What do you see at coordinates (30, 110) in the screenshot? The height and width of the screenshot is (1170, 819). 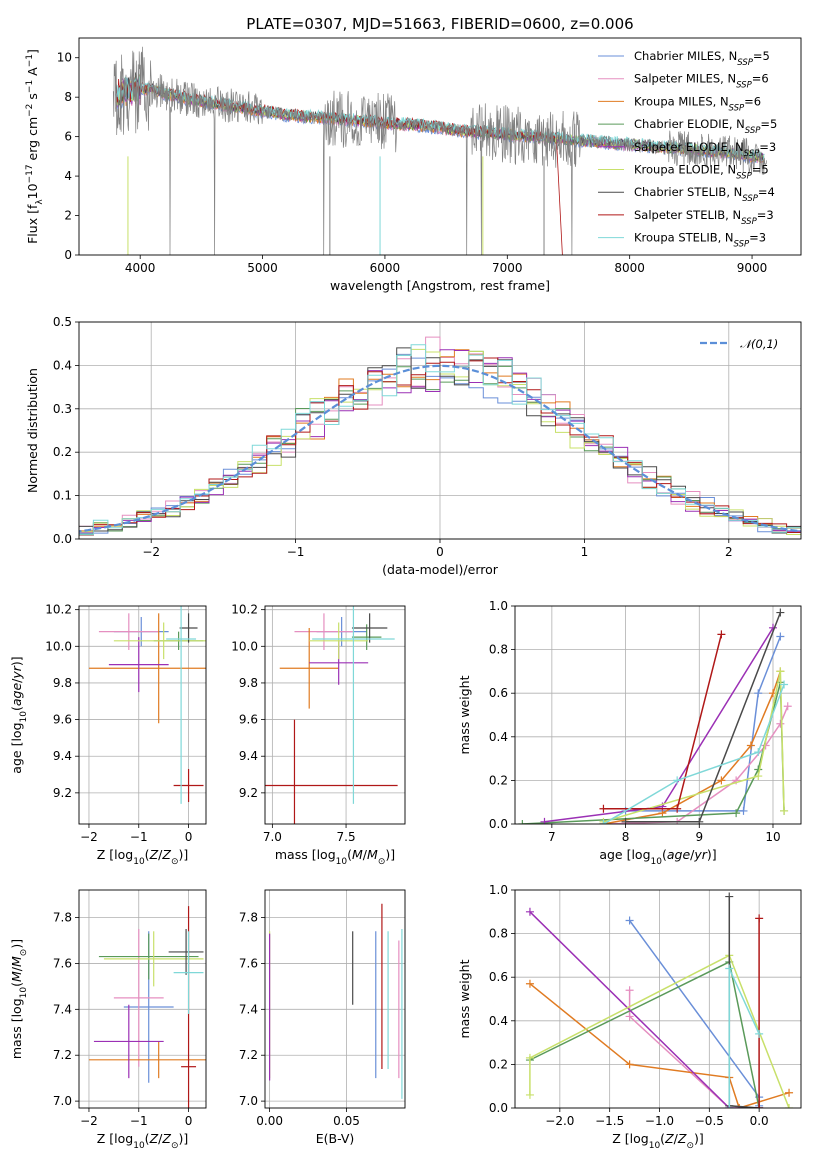 I see `label-part: −2` at bounding box center [30, 110].